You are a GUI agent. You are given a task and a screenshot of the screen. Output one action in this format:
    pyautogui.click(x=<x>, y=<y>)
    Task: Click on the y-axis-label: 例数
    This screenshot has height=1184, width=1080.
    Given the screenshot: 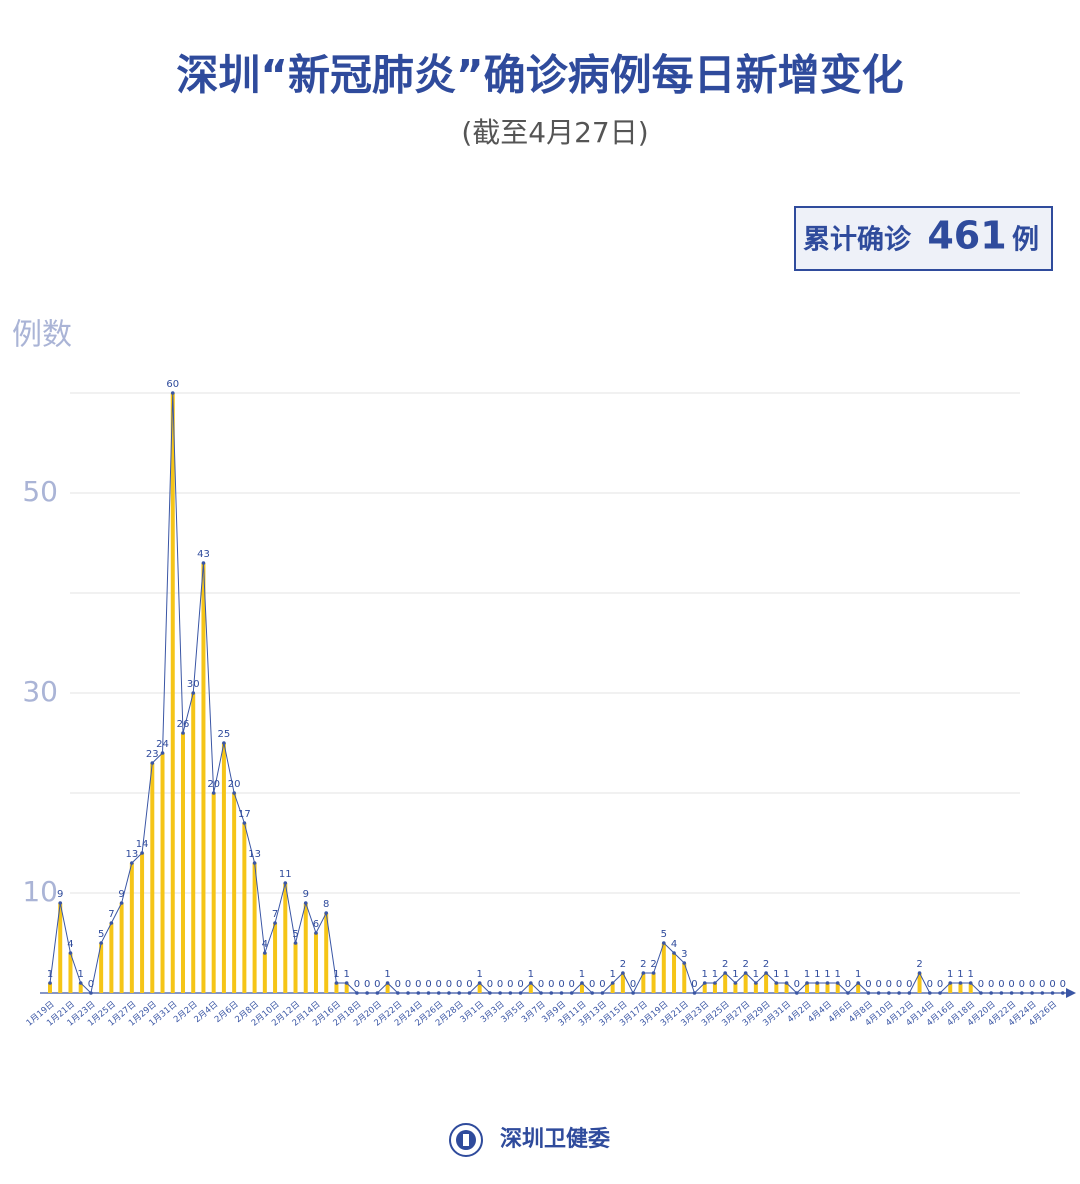 What is the action you would take?
    pyautogui.click(x=42, y=335)
    